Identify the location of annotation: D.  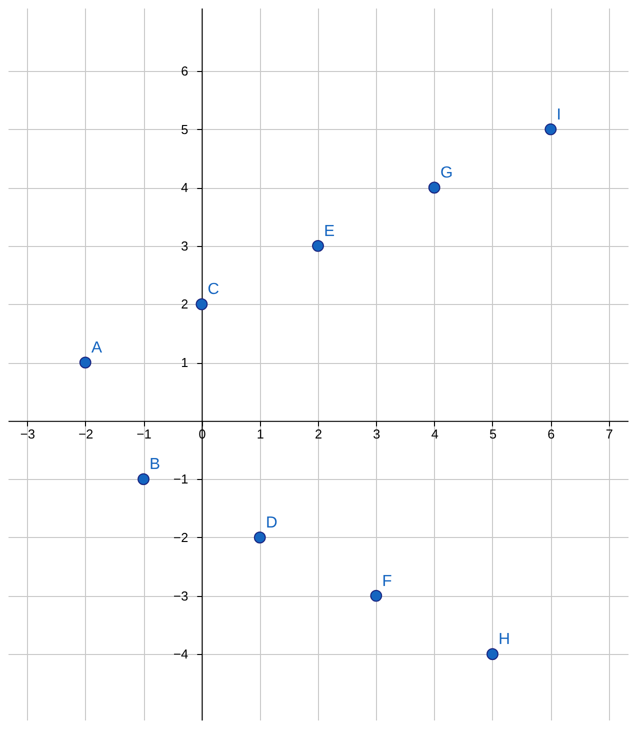
(272, 523).